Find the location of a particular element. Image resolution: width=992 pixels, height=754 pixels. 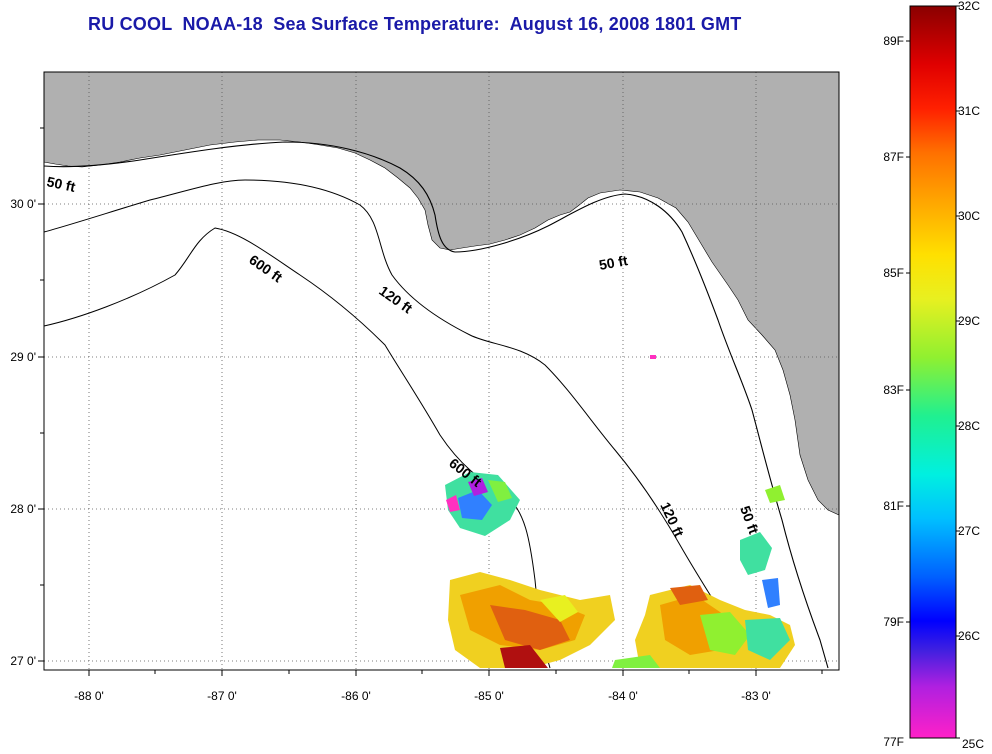

colorbar-fahrenheit-label: 87F is located at coordinates (893, 157).